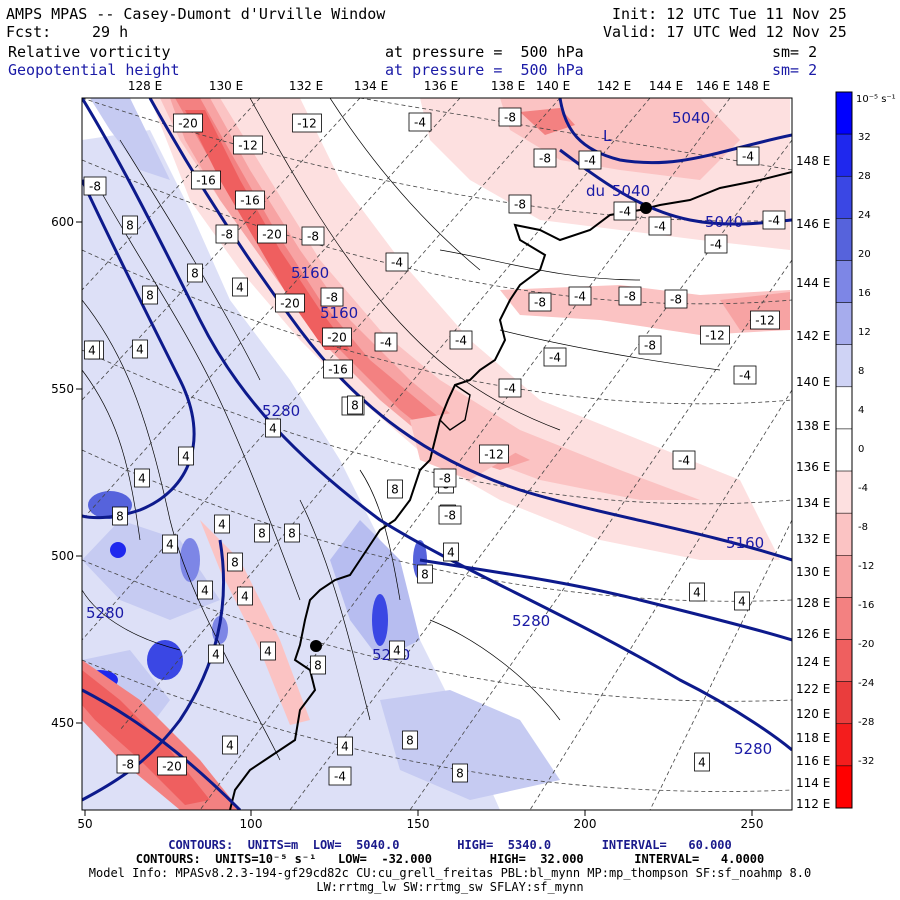  Describe the element at coordinates (226, 86) in the screenshot. I see `longitude-tick-label: 130 E` at that location.